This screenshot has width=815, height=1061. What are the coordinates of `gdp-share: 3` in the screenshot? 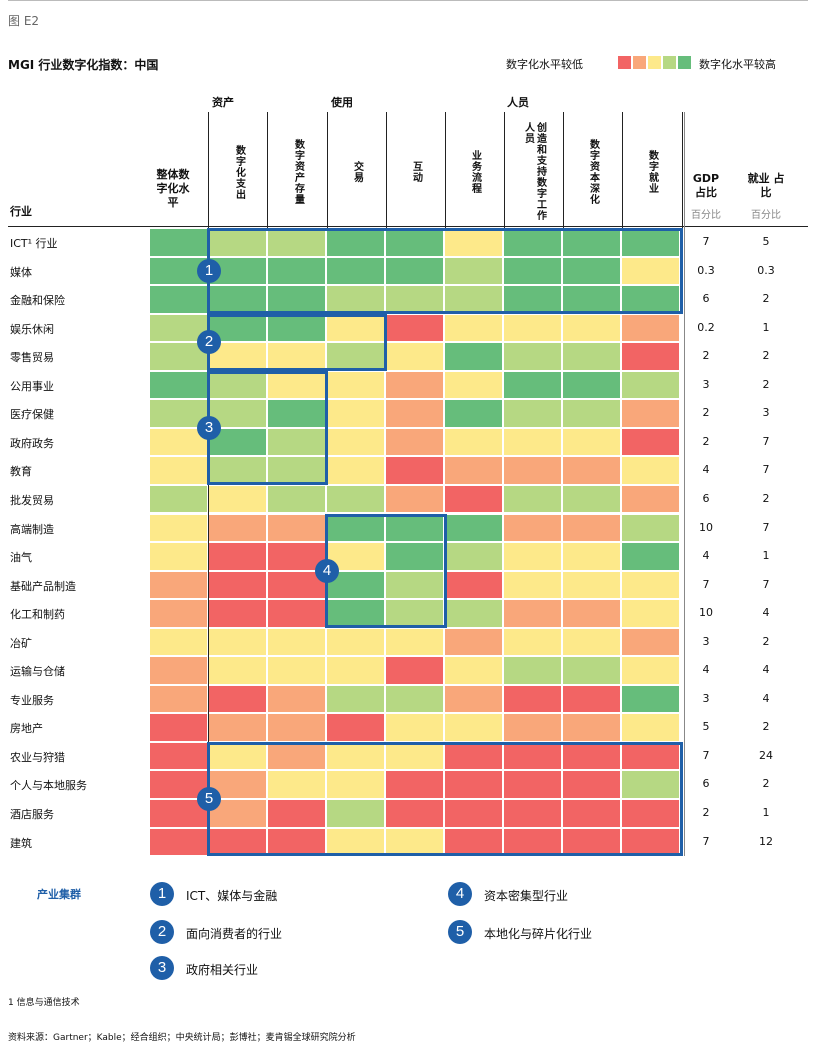 It's located at (706, 641).